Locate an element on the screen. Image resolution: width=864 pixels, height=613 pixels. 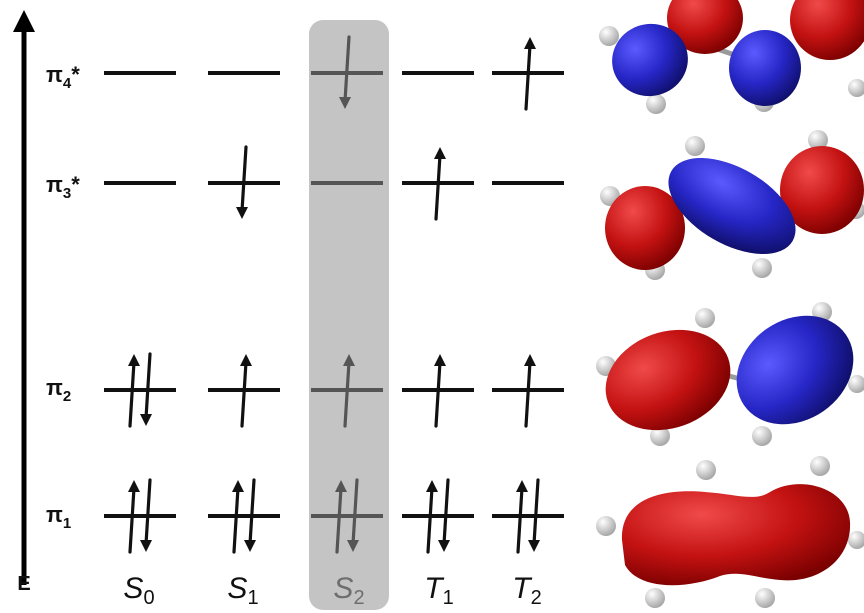
electron-s0-pi1-up-shaft is located at coordinates (132, 520).